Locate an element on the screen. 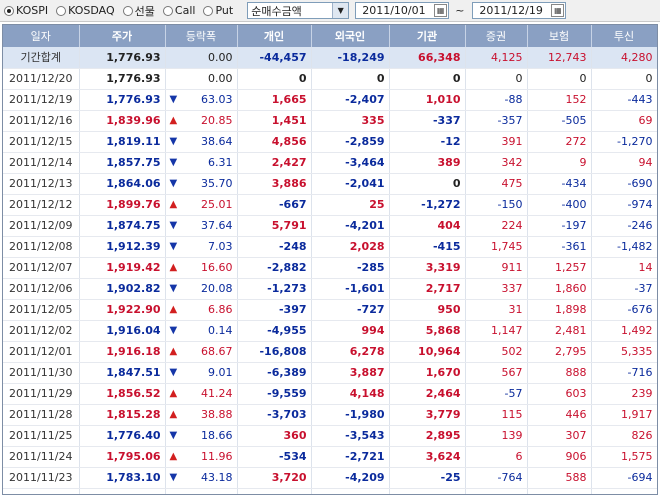  price-cell: 1,902.82 is located at coordinates (122, 289).